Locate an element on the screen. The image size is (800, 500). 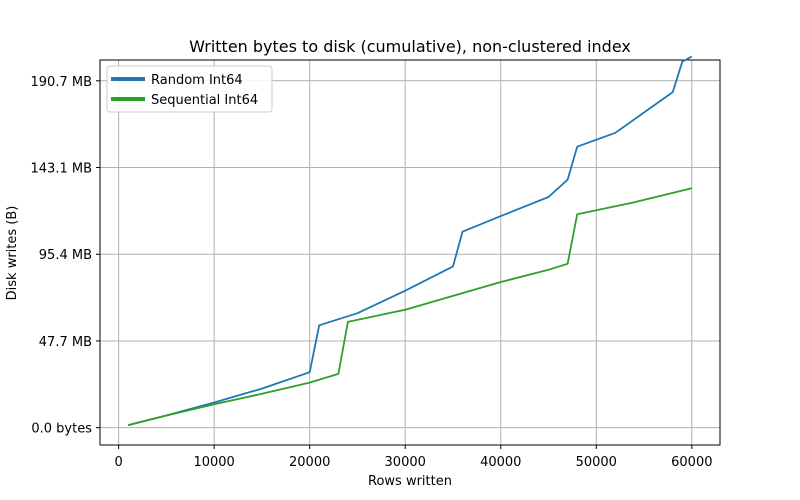
y-tick-label: 190.7 MB is located at coordinates (61, 82).